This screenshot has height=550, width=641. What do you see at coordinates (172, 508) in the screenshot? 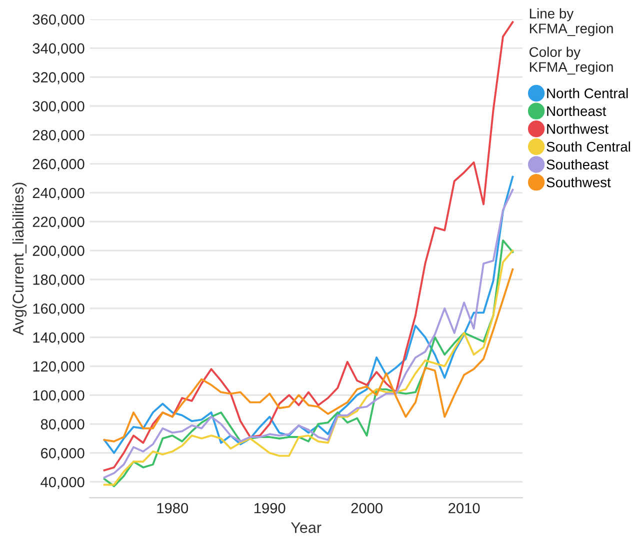
I see `x-tick-label: 1980` at bounding box center [172, 508].